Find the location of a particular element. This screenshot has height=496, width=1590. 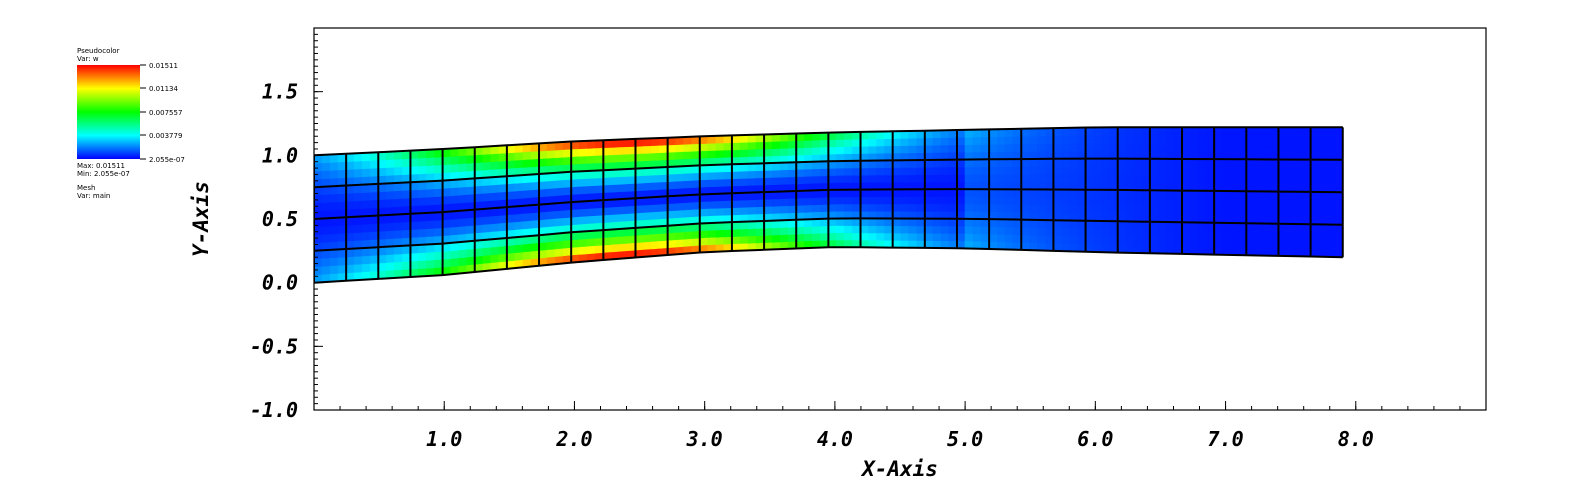

x-tick-label: 2.0 is located at coordinates (573, 439).